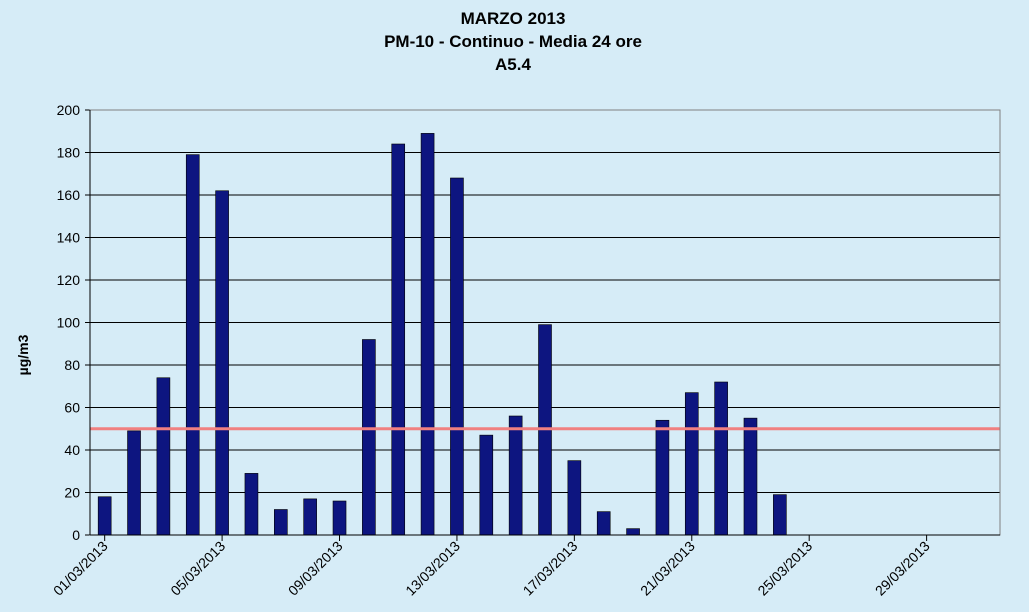 This screenshot has height=612, width=1029. Describe the element at coordinates (72, 365) in the screenshot. I see `y-tick-label: 80` at that location.